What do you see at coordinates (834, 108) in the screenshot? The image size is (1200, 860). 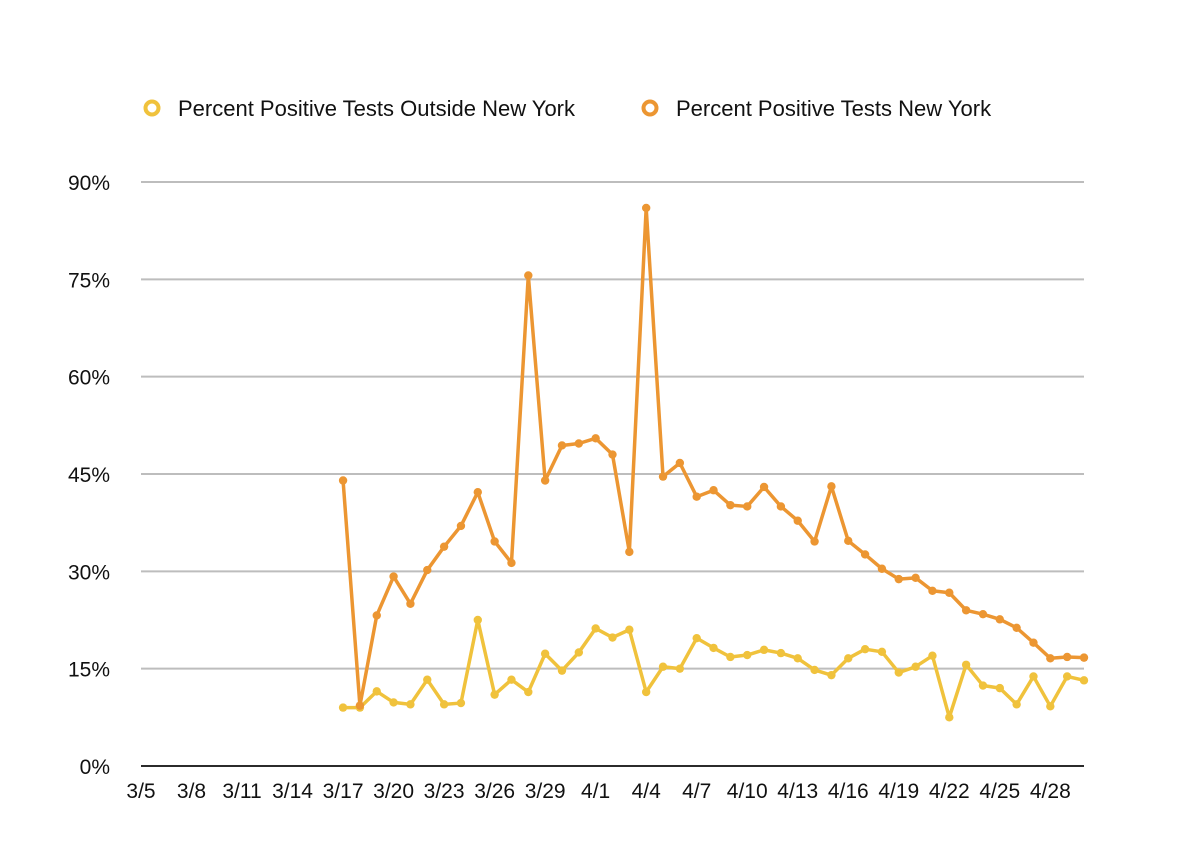 I see `legend-label-new-york: Percent Positive Tests New York` at bounding box center [834, 108].